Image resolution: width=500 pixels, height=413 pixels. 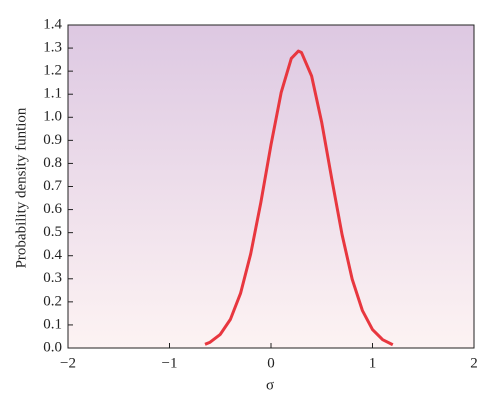 What do you see at coordinates (52, 301) in the screenshot?
I see `y-tick-label: 0.2` at bounding box center [52, 301].